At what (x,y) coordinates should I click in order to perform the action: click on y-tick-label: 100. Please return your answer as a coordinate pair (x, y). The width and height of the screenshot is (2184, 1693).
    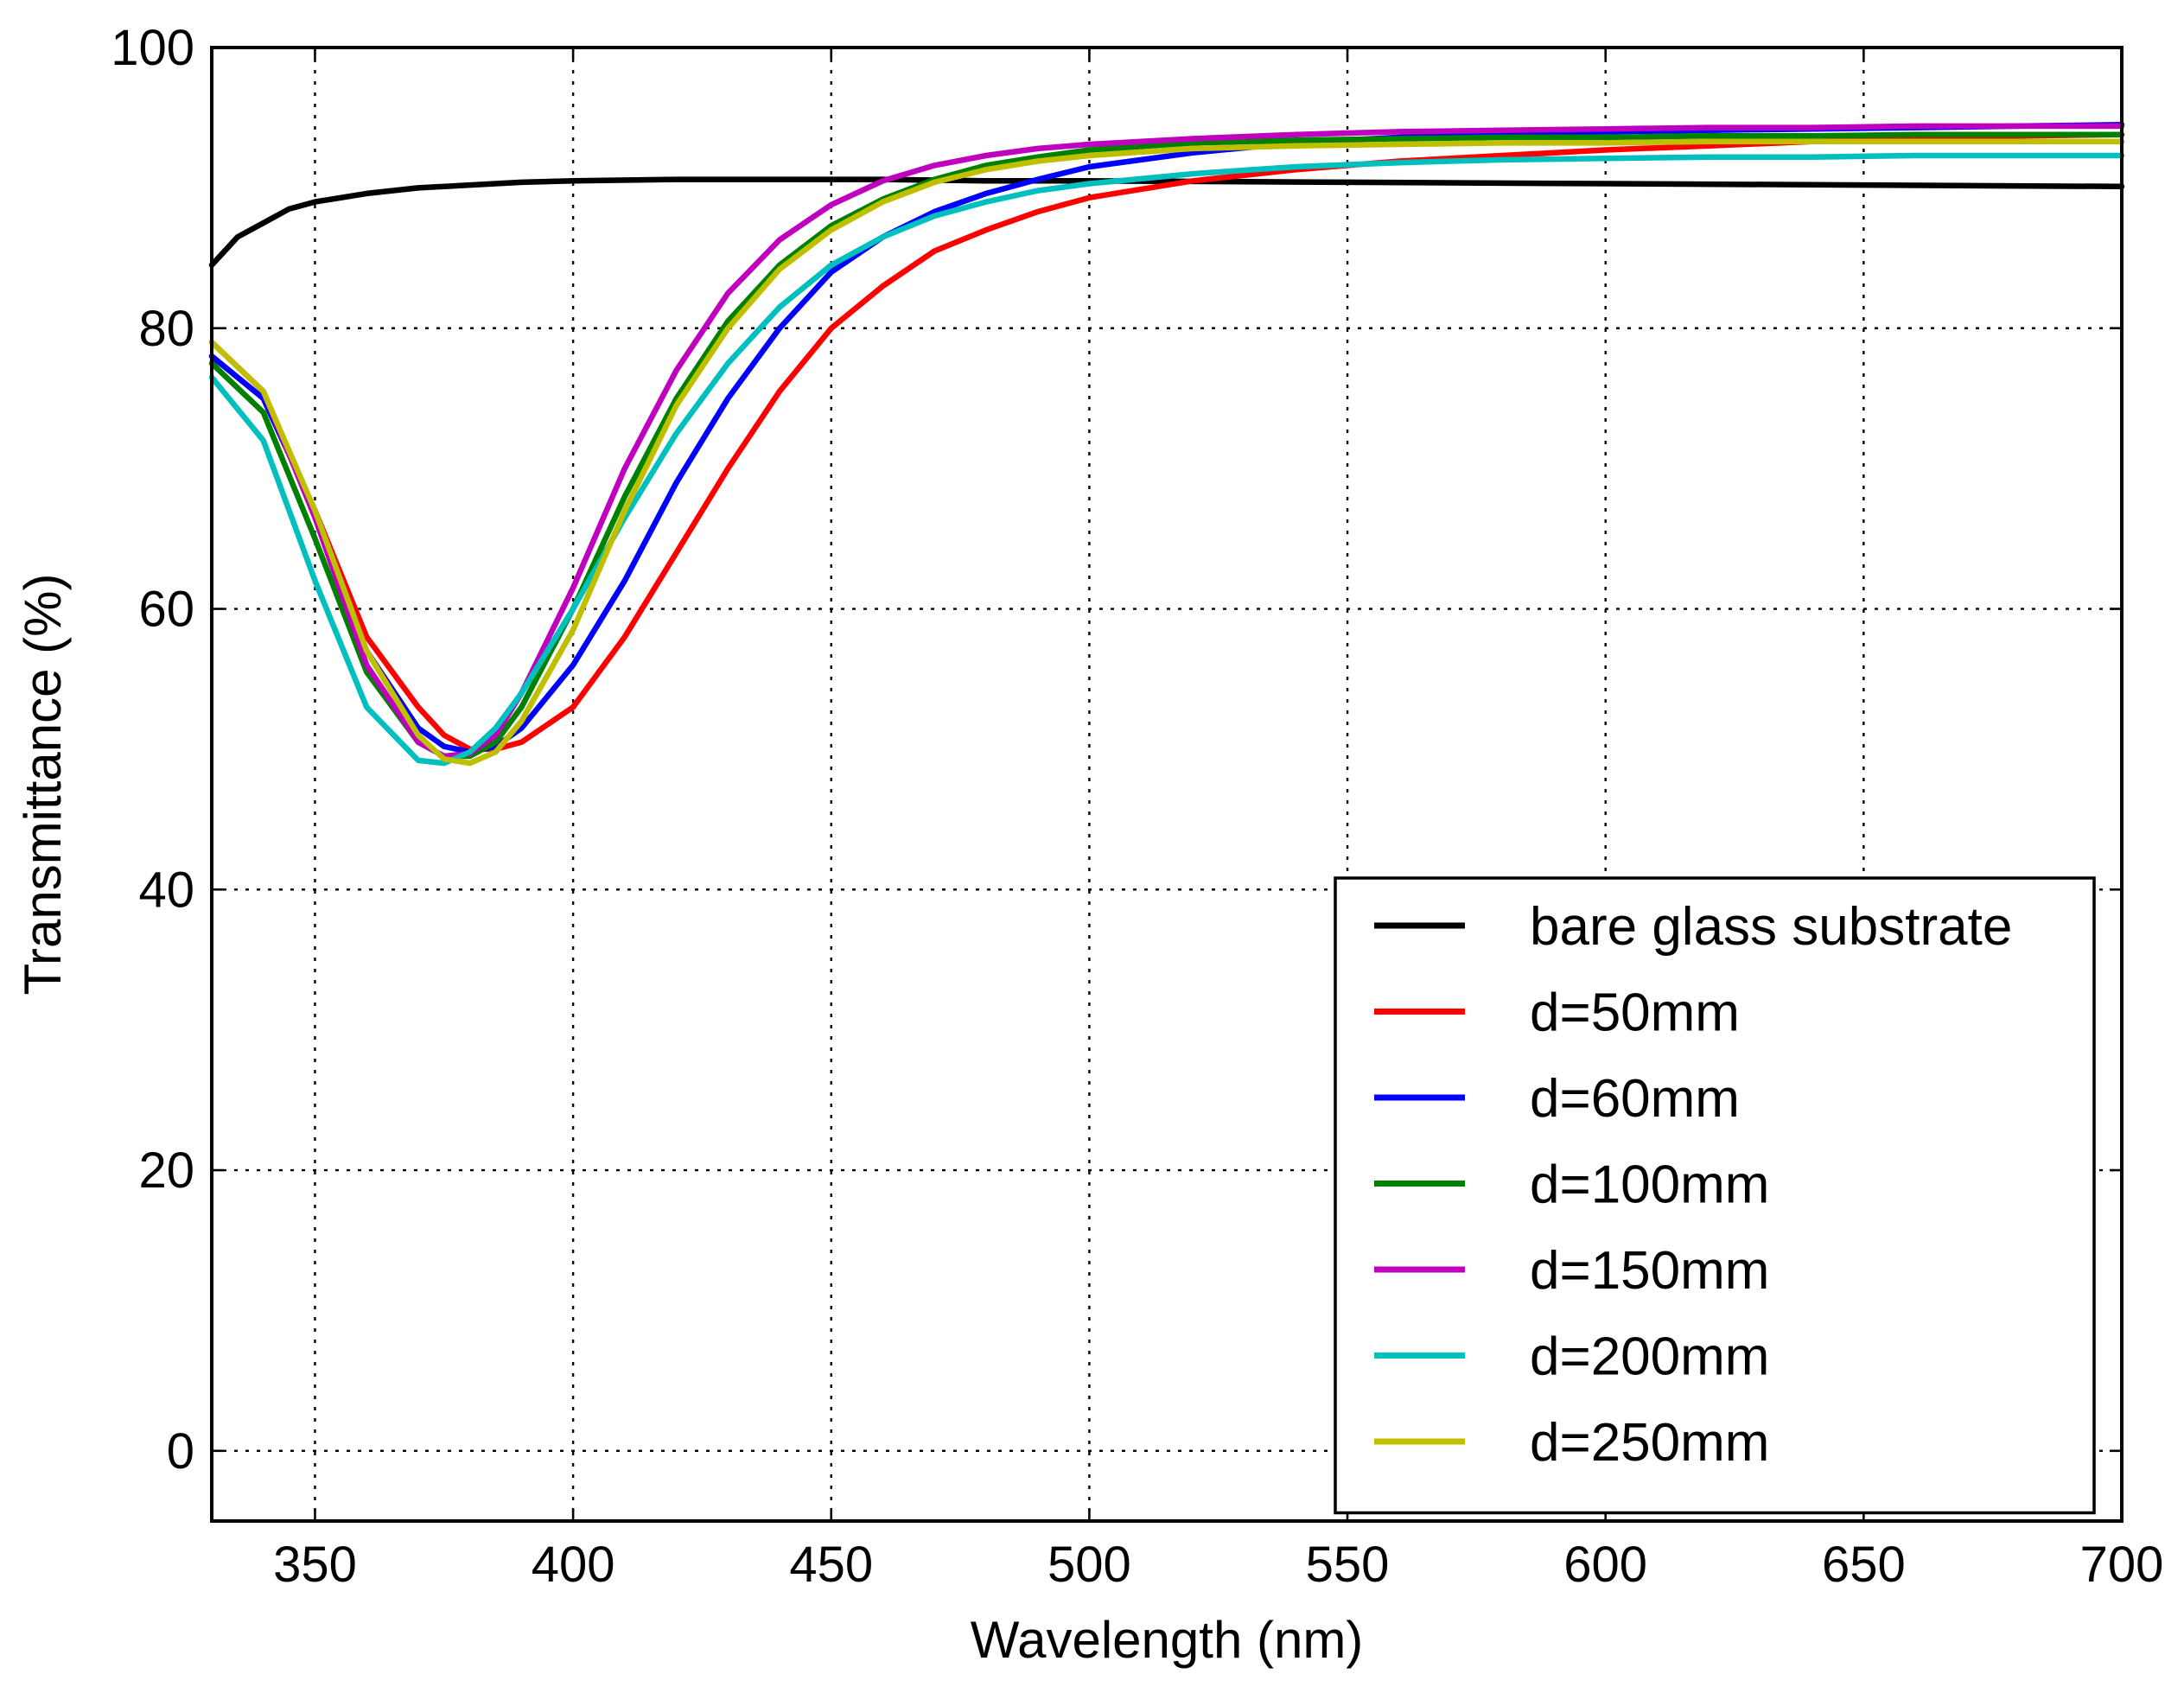
    Looking at the image, I should click on (152, 48).